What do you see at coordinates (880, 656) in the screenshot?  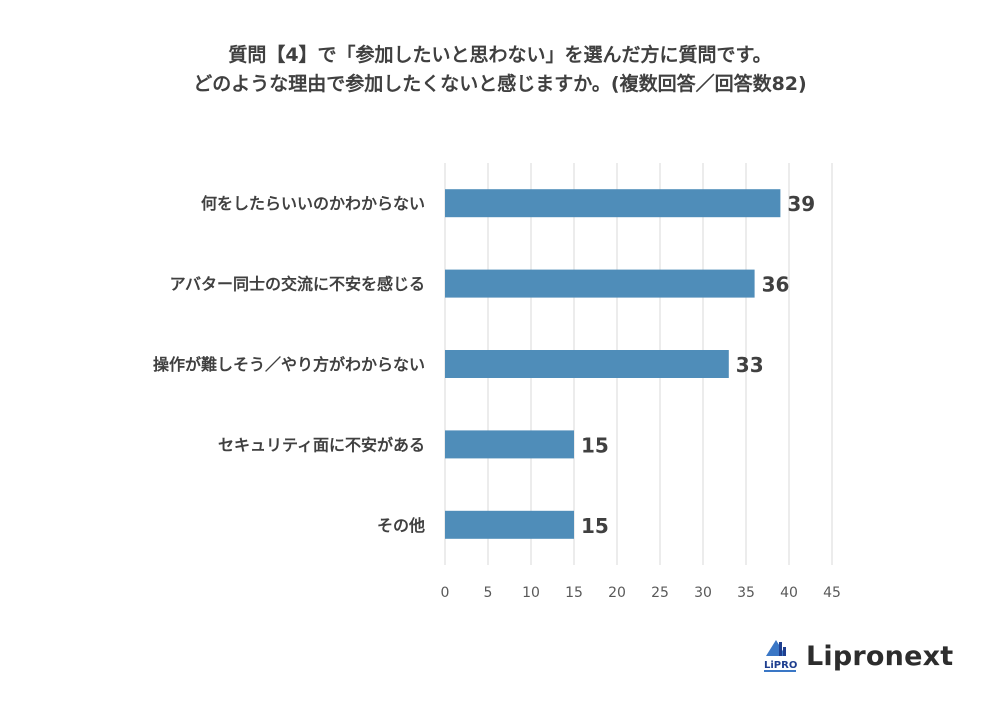 I see `brand-name: Lipronext` at bounding box center [880, 656].